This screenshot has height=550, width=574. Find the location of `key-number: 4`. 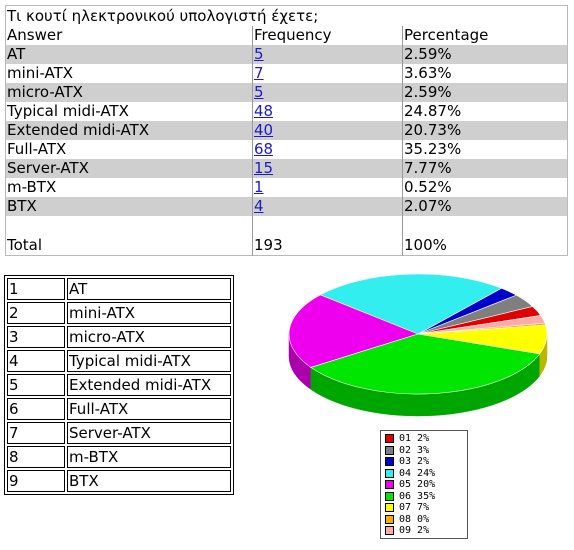

key-number: 4 is located at coordinates (36, 361).